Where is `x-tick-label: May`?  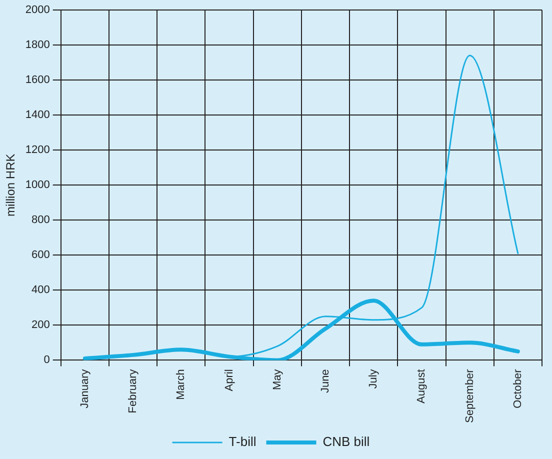
x-tick-label: May is located at coordinates (277, 379).